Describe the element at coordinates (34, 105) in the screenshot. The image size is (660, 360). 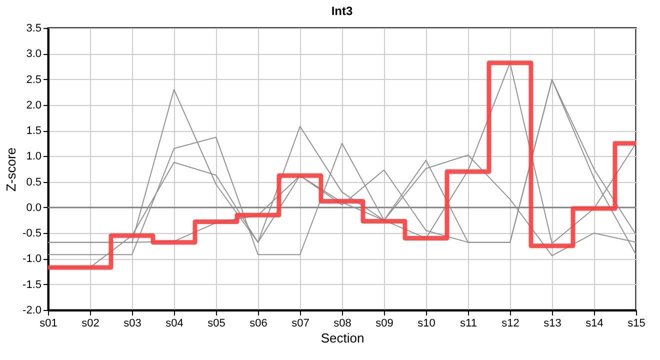
I see `y-tick-label: 2.0` at that location.